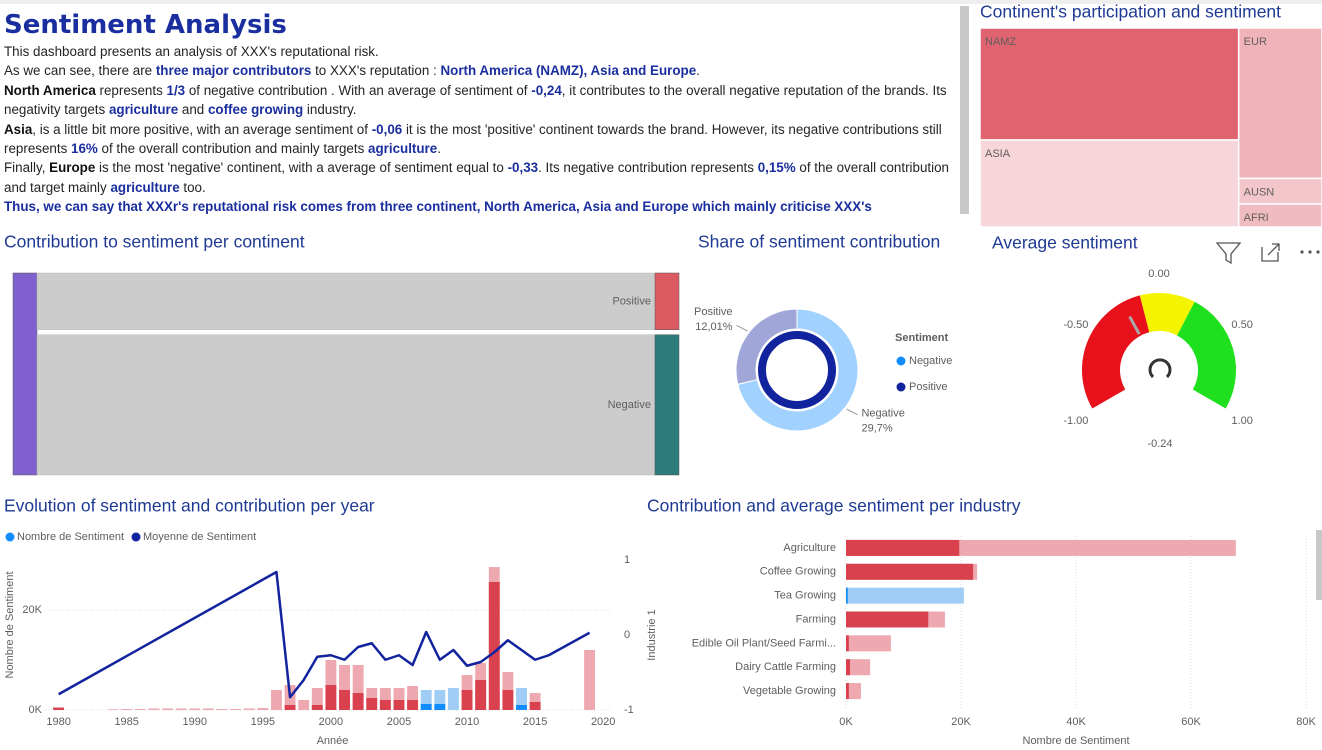 This screenshot has width=1322, height=750. Describe the element at coordinates (346, 301) in the screenshot. I see `sankey-link` at that location.